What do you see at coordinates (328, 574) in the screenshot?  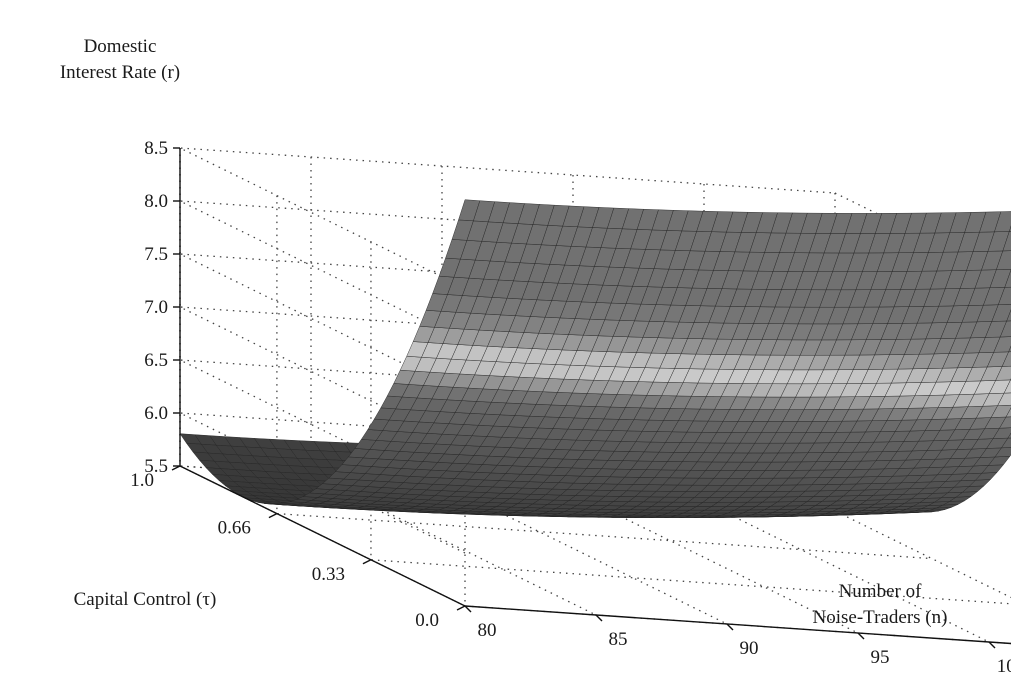 I see `tau-tick-label-1: 0.33` at bounding box center [328, 574].